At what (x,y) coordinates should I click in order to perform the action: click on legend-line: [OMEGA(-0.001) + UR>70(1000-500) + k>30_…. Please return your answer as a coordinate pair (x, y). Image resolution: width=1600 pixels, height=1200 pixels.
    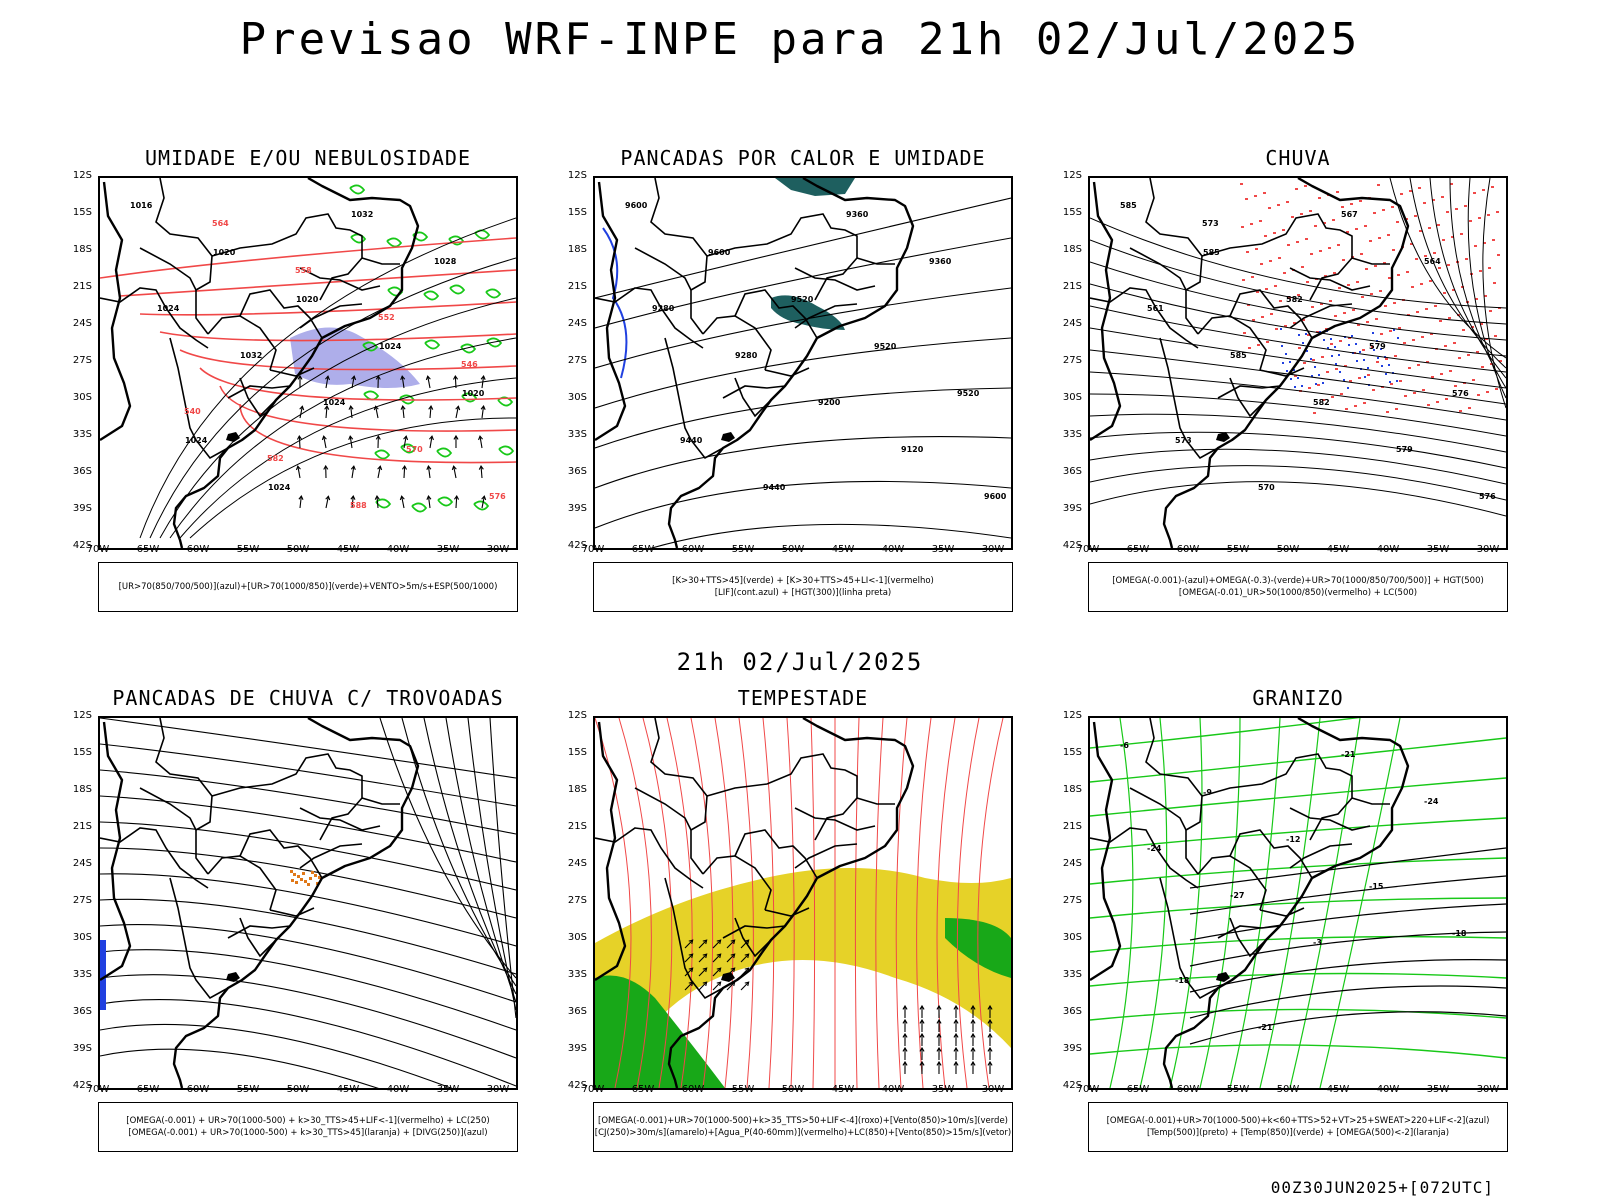
    Looking at the image, I should click on (308, 1121).